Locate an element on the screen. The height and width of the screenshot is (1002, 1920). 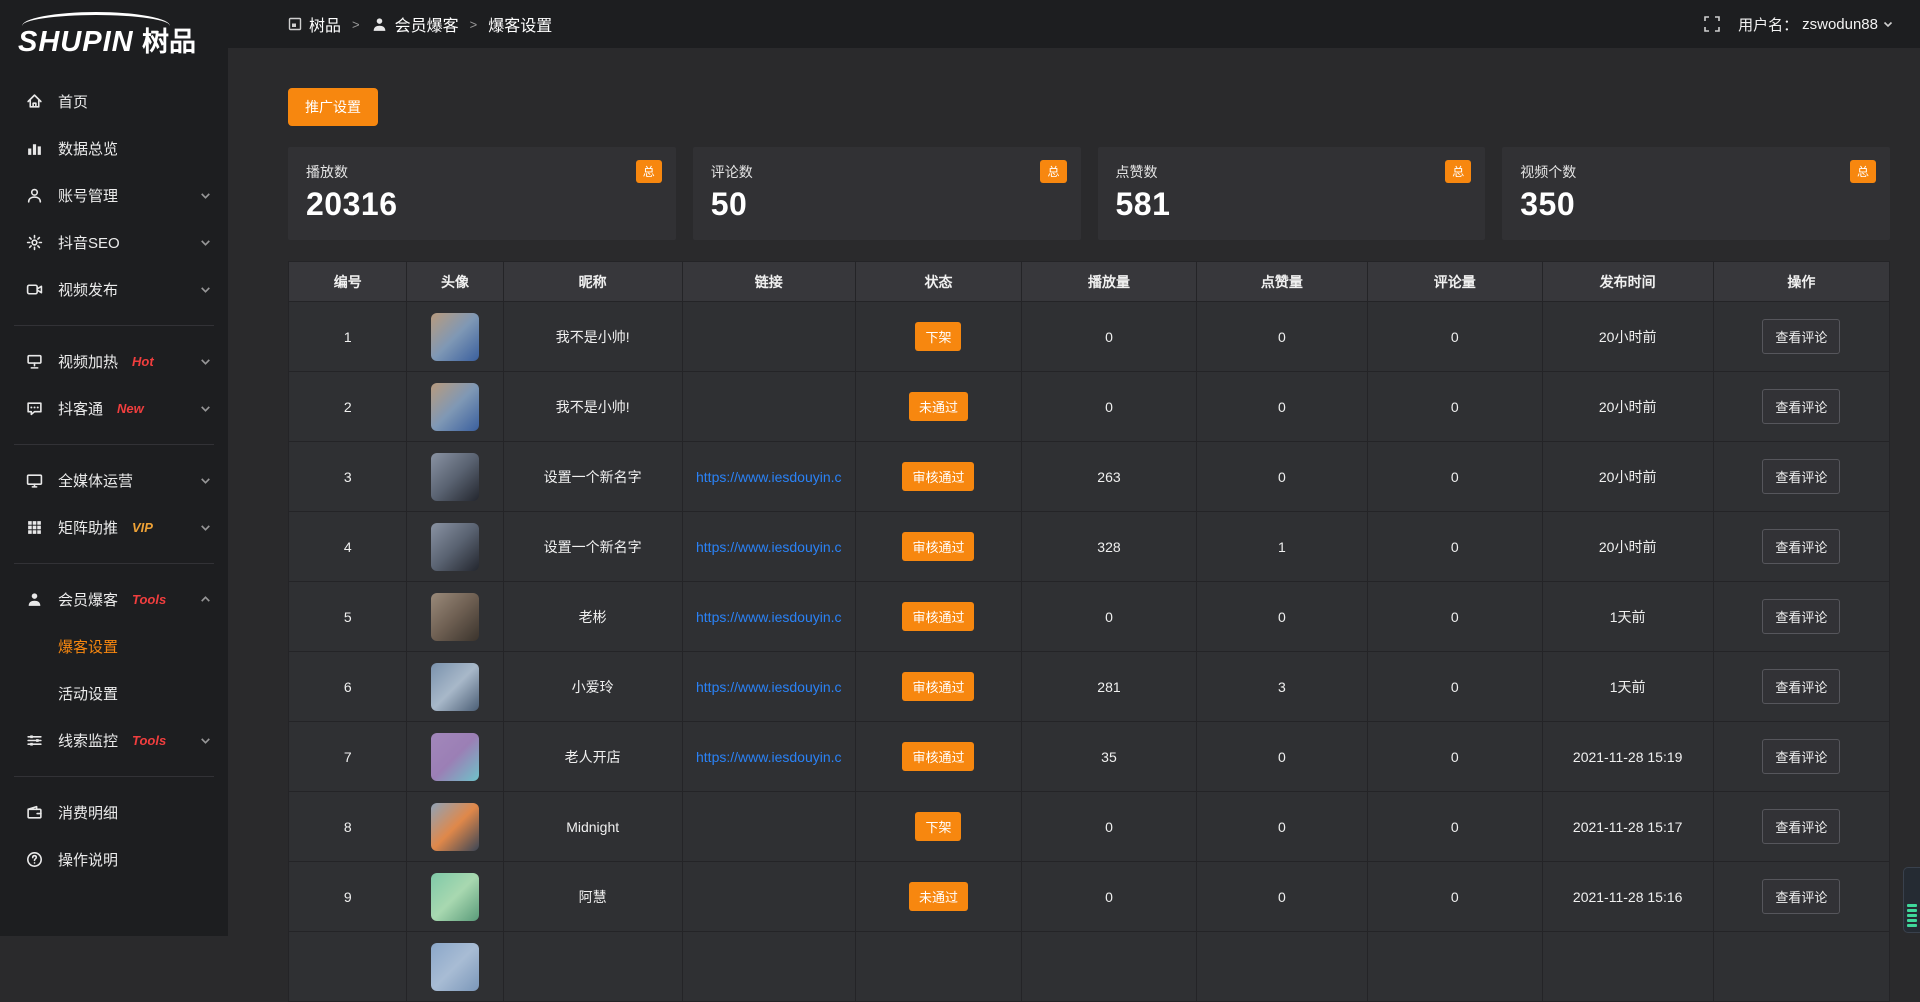
sidebar-item-首页: 首页 is located at coordinates (114, 101).